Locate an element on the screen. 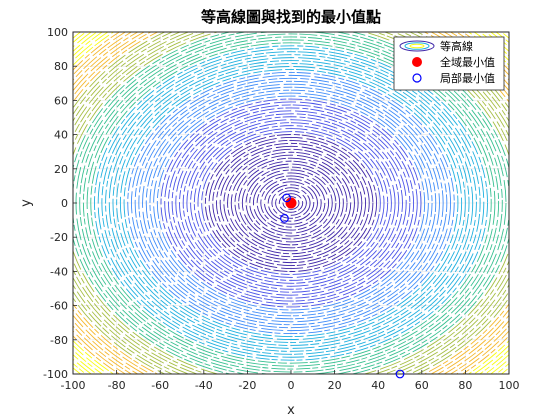 Image resolution: width=560 pixels, height=420 pixels. y-tick-label: 40 is located at coordinates (61, 135).